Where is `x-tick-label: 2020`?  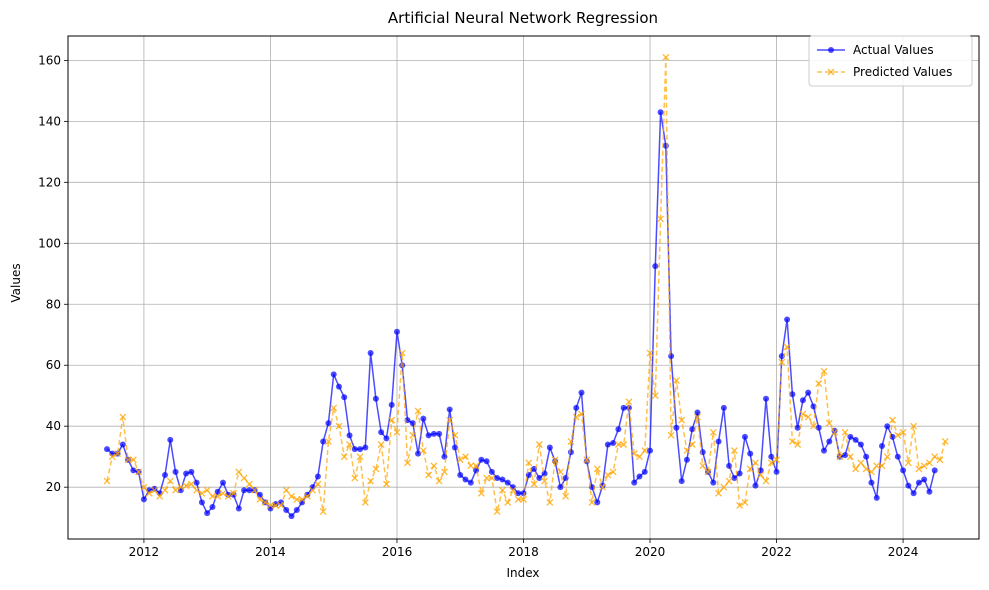 x-tick-label: 2020 is located at coordinates (650, 552).